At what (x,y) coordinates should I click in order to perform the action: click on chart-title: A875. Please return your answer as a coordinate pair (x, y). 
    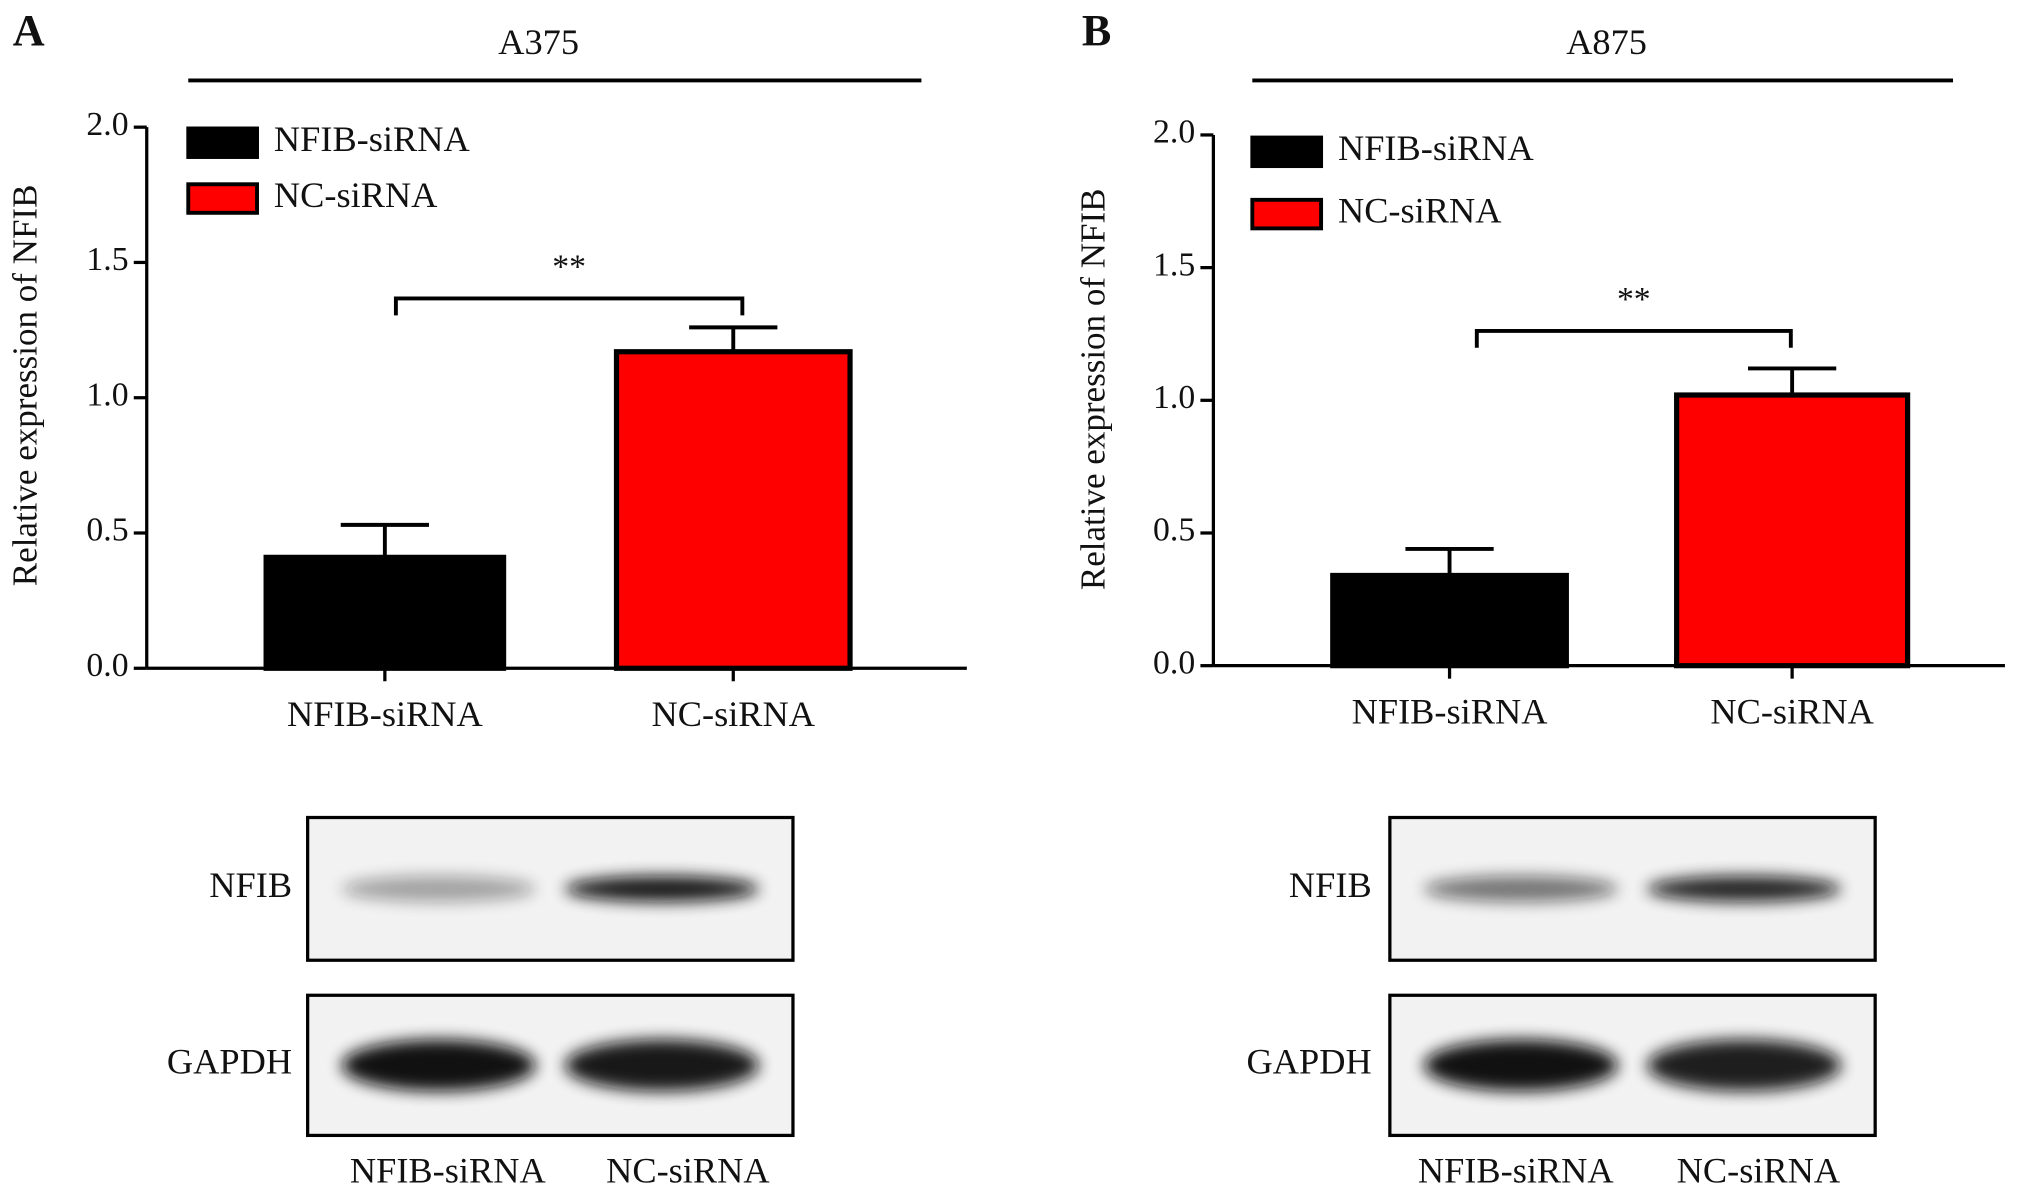
    Looking at the image, I should click on (1606, 42).